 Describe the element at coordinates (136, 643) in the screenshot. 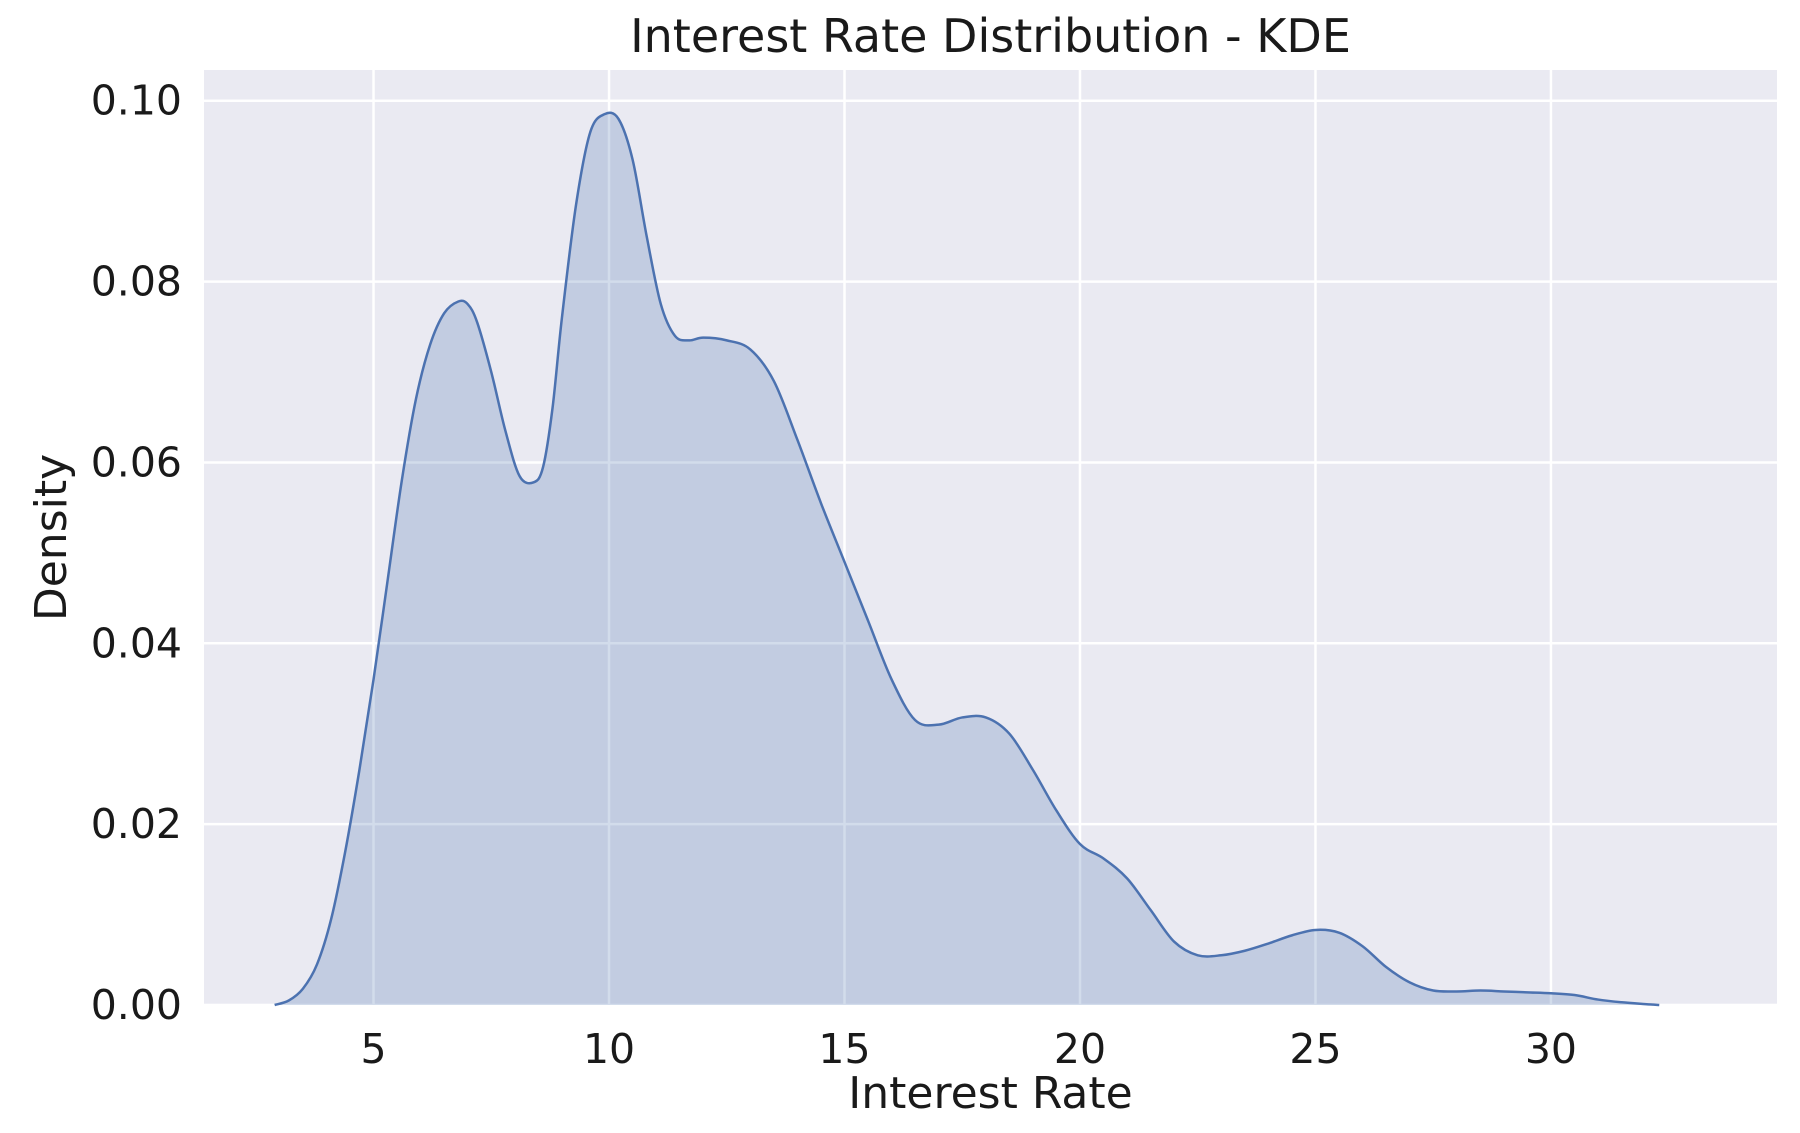

I see `y-tick-label: 0.04` at that location.